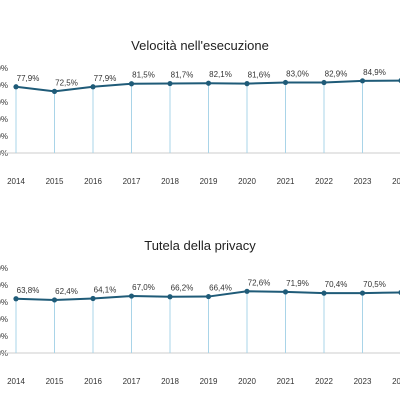 The height and width of the screenshot is (400, 400). Describe the element at coordinates (66, 82) in the screenshot. I see `data-label: 72,5%` at that location.